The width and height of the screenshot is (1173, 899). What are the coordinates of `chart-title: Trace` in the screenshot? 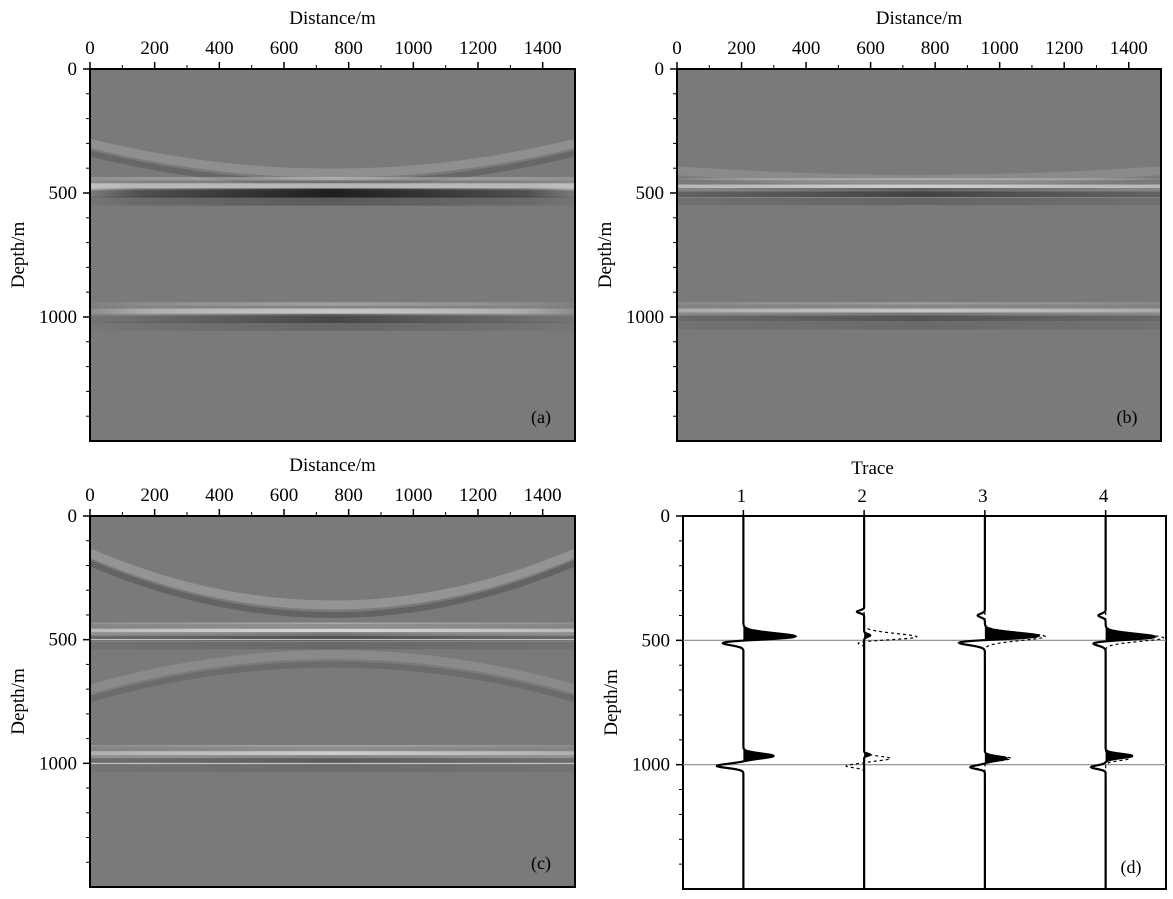 It's located at (872, 468).